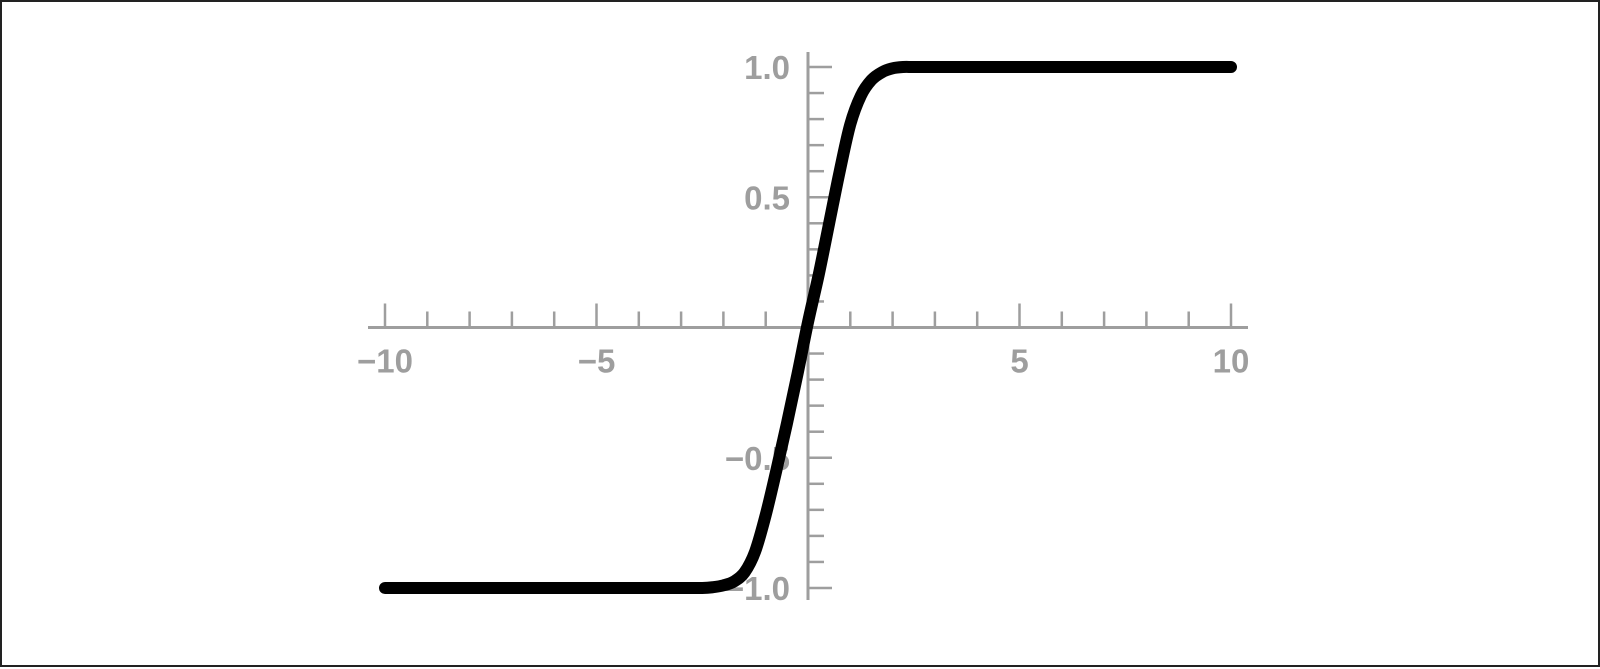 The image size is (1600, 669). I want to click on y-tick-label: 0.5, so click(767, 197).